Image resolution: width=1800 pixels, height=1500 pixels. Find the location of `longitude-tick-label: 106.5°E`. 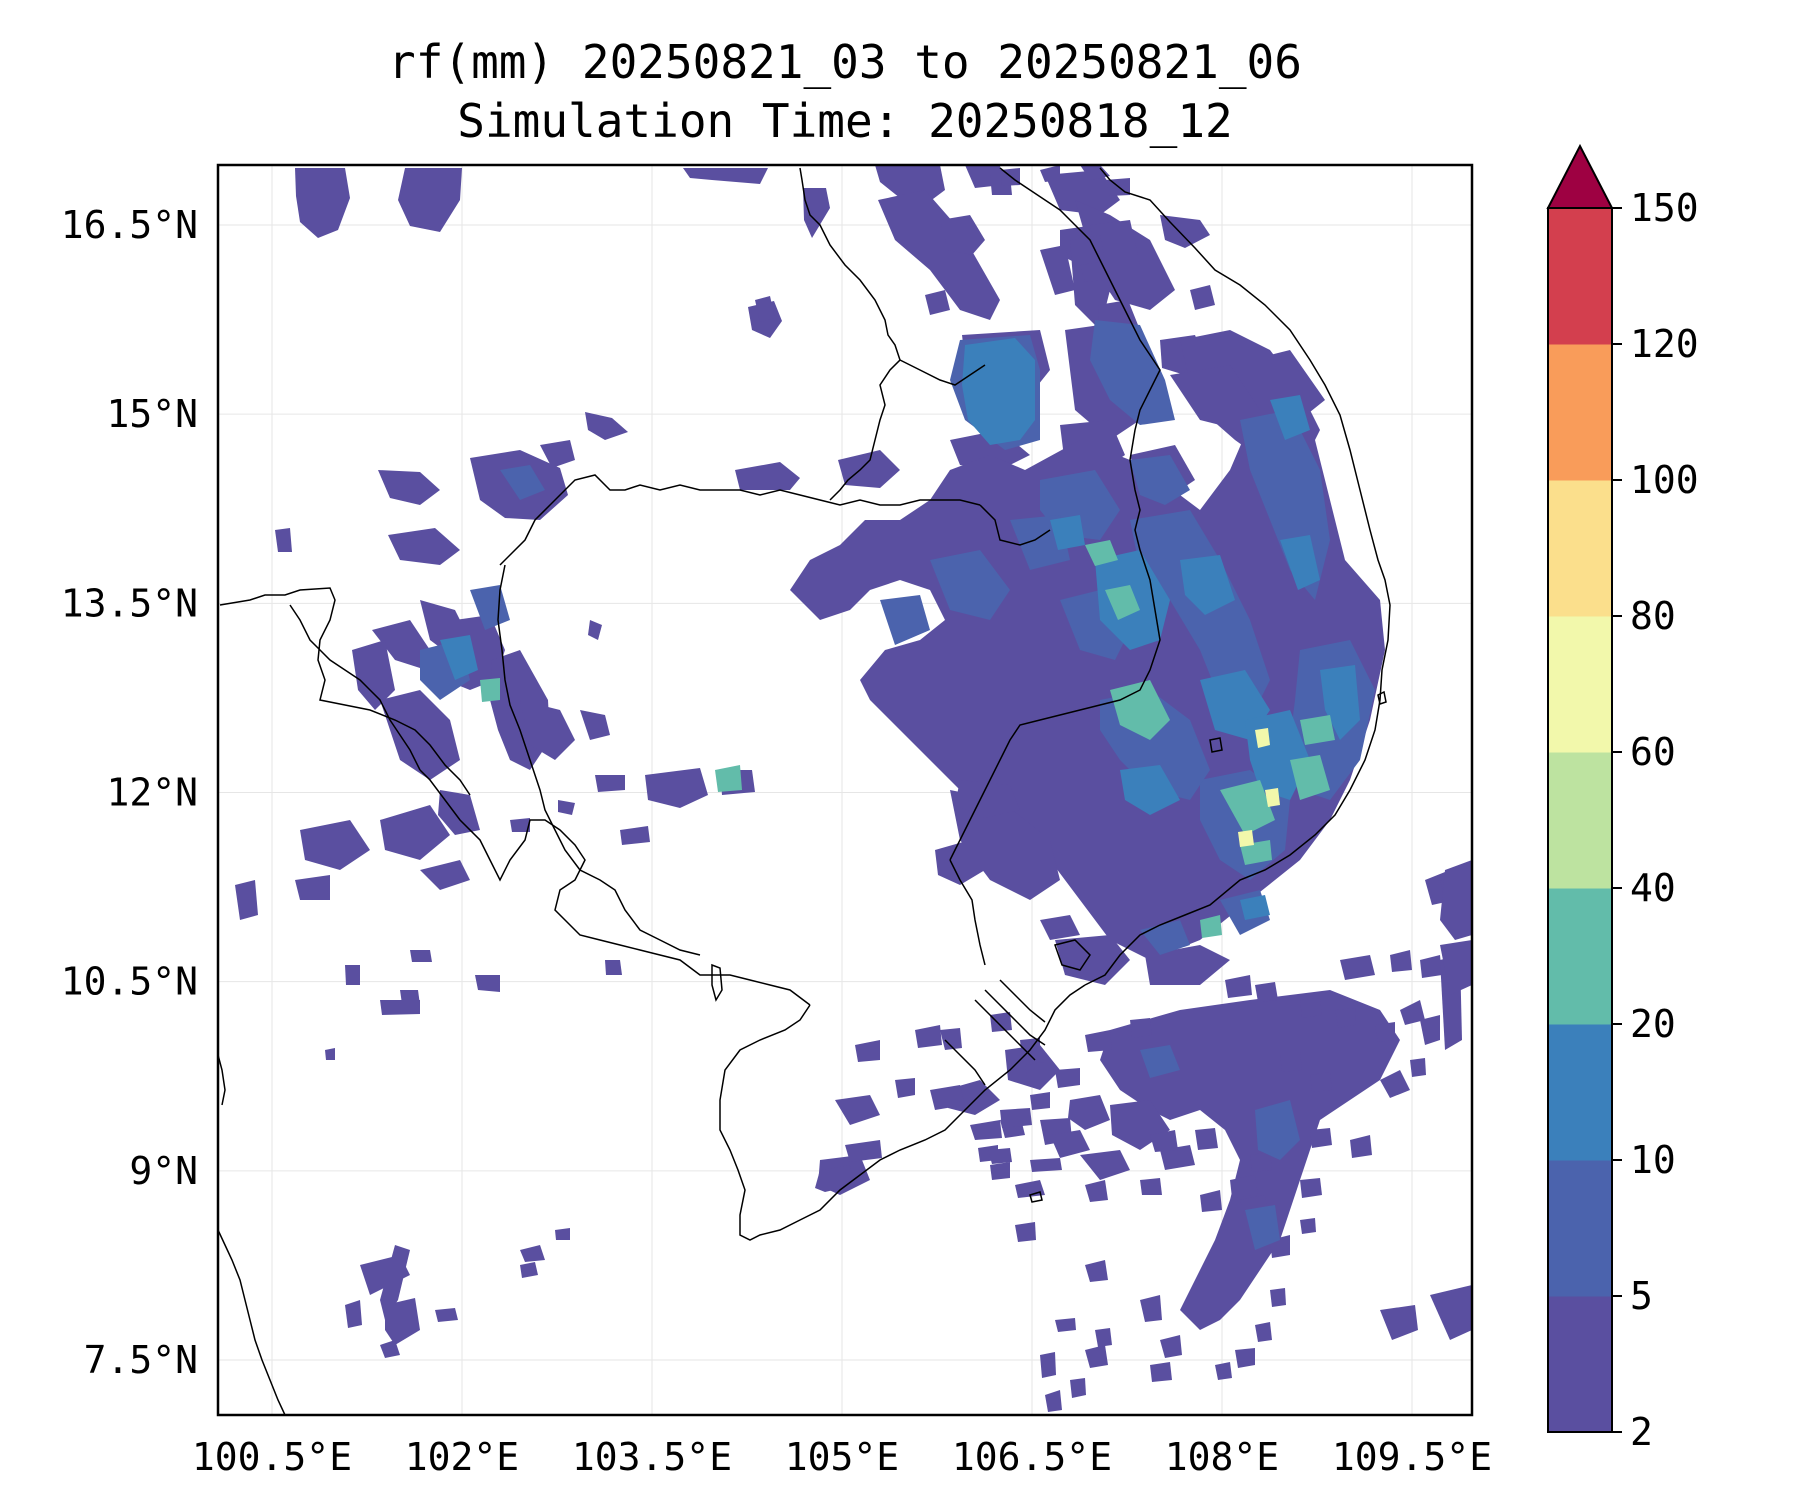

longitude-tick-label: 106.5°E is located at coordinates (1032, 1457).